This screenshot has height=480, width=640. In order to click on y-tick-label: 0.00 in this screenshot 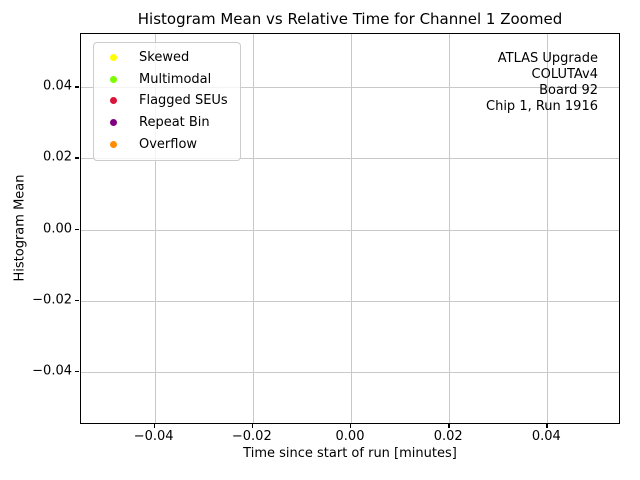, I will do `click(57, 228)`.